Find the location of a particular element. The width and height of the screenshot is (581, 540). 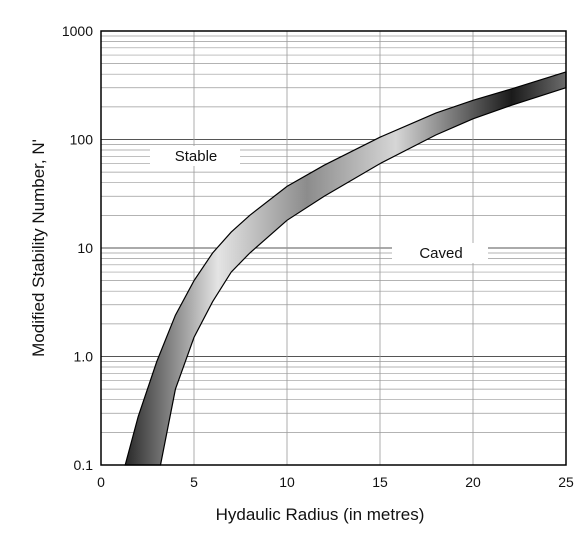

x-tick-label: 20 is located at coordinates (473, 482).